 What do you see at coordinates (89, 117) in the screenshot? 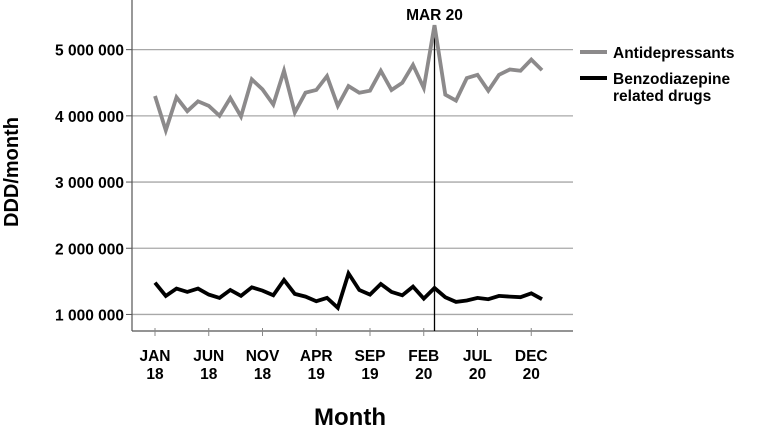
I see `y-tick-label: 4 000 000` at bounding box center [89, 117].